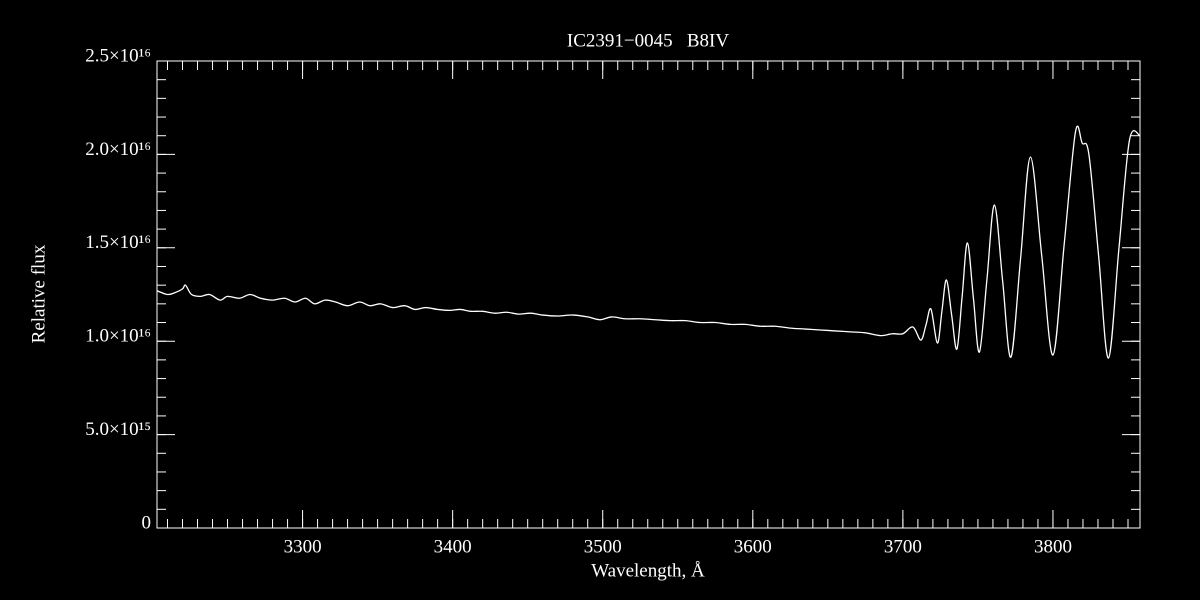 The image size is (1200, 600). Describe the element at coordinates (648, 570) in the screenshot. I see `x-axis-label: Wavelength, Å` at that location.